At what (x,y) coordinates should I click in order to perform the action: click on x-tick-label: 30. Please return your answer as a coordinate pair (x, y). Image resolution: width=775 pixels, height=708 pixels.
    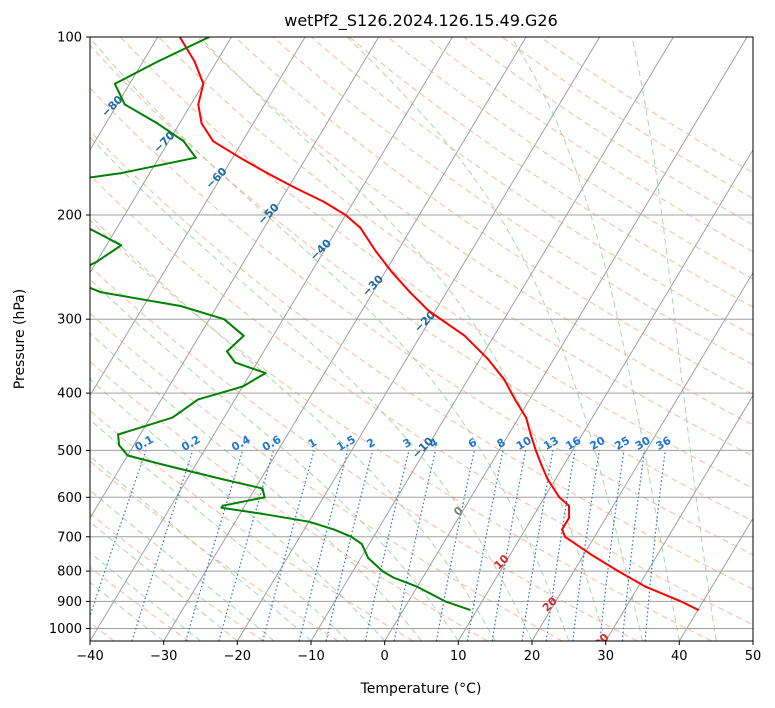
    Looking at the image, I should click on (605, 656).